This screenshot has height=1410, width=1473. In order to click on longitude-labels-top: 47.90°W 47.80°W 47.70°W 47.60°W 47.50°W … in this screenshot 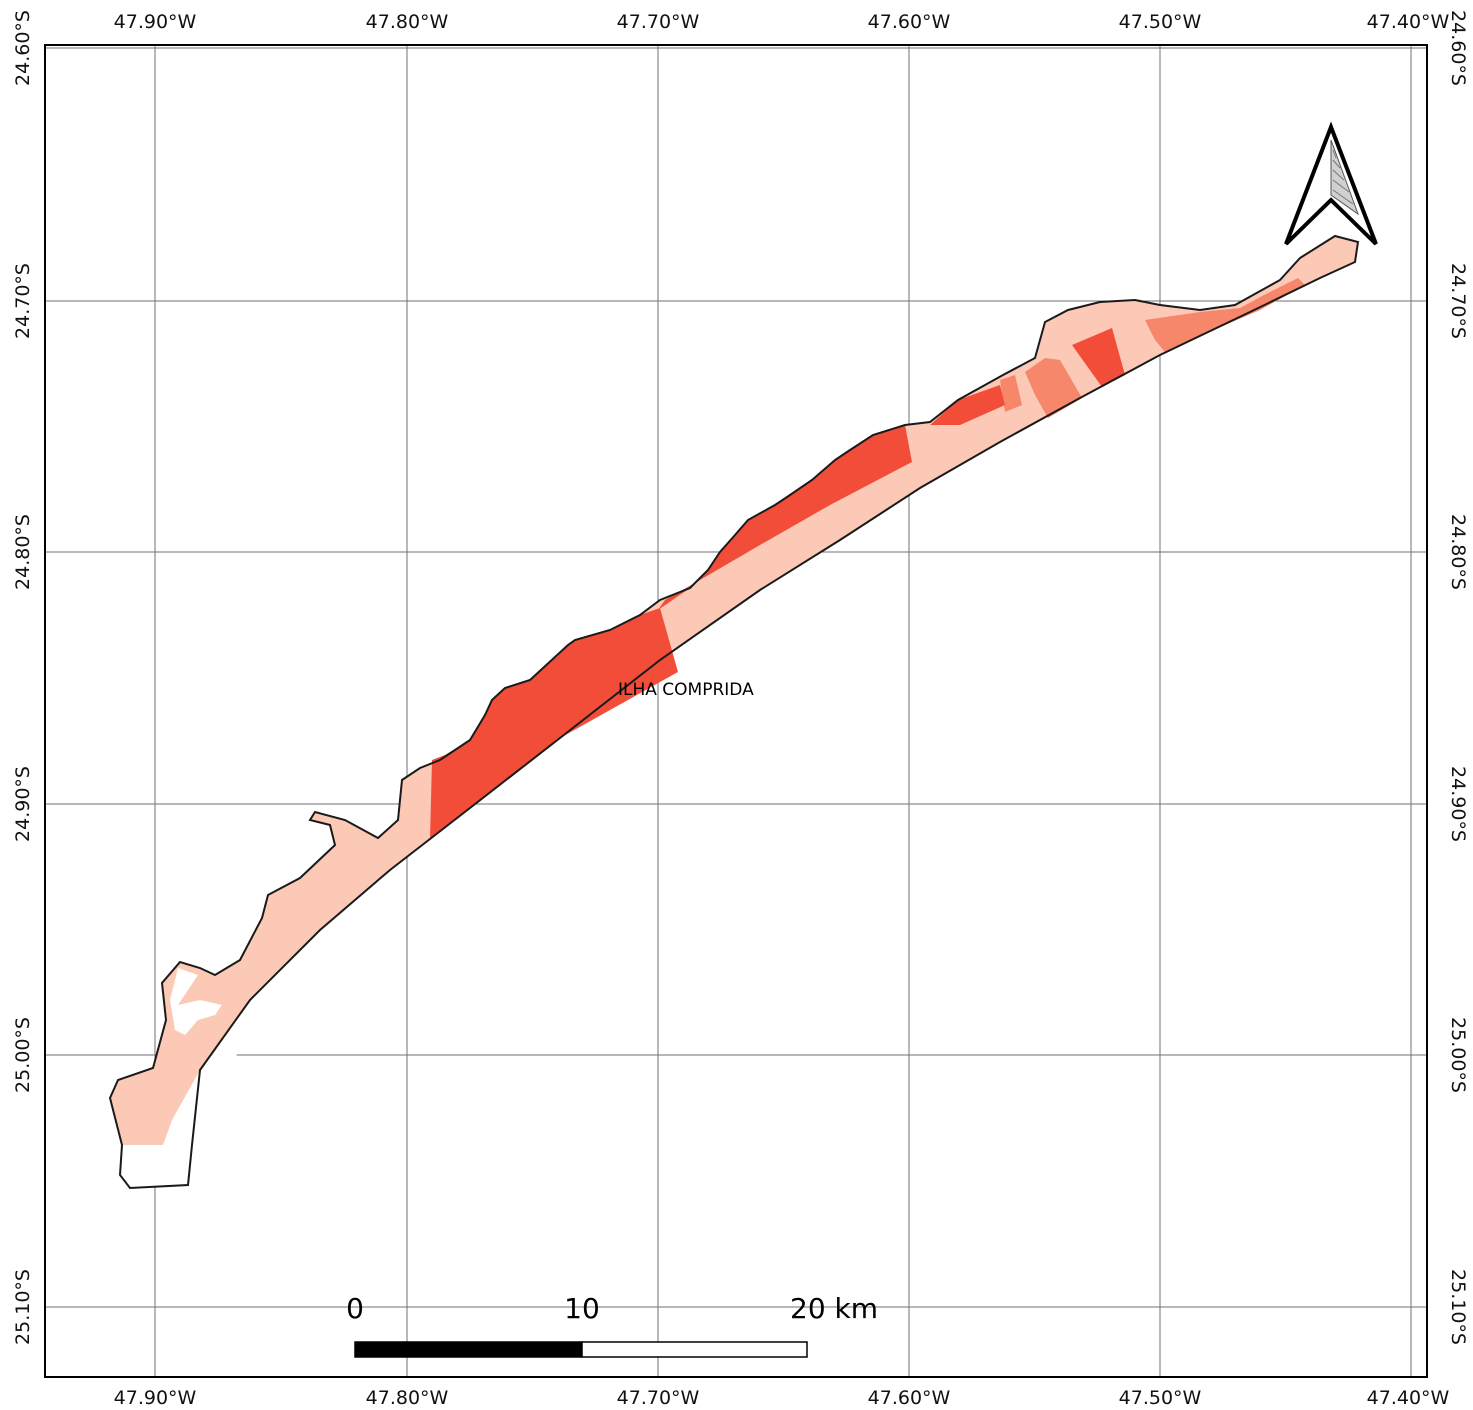, I will do `click(782, 22)`.